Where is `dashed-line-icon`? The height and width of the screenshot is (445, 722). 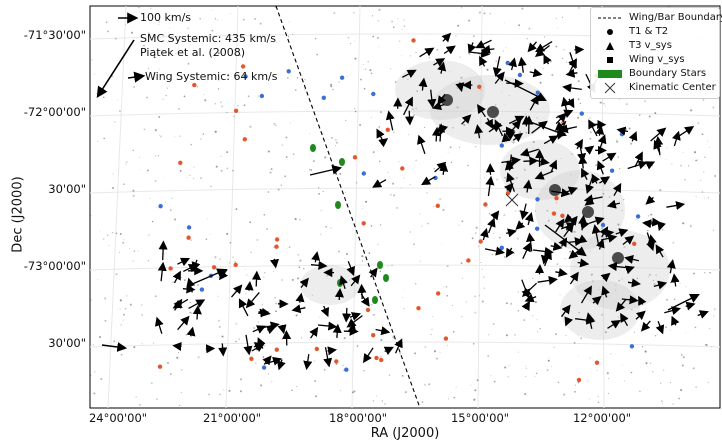 dashed-line-icon is located at coordinates (610, 18).